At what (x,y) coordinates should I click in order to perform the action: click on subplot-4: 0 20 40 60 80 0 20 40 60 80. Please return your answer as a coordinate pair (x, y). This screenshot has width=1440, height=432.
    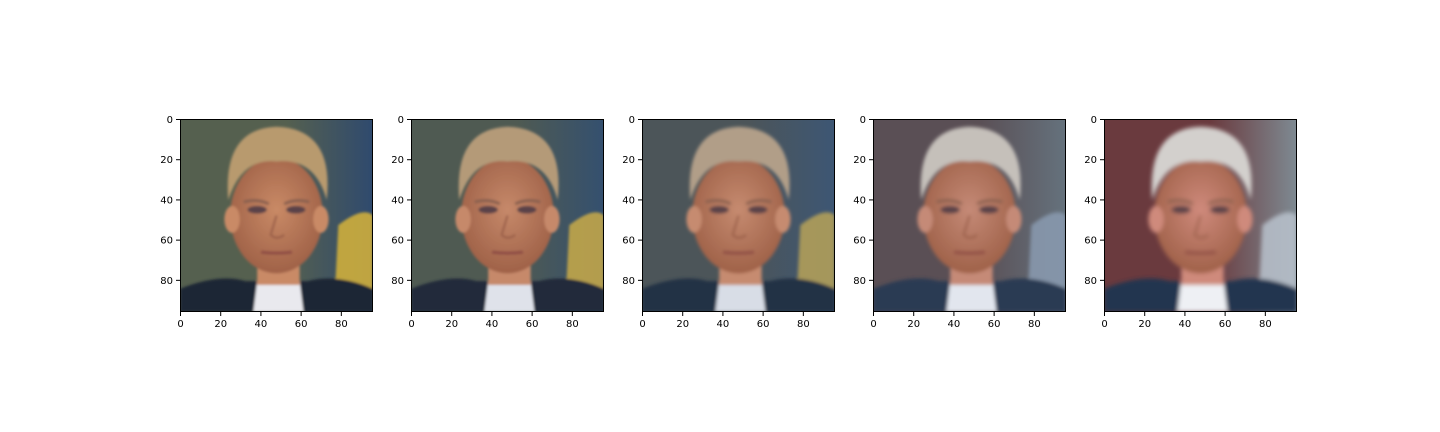
    Looking at the image, I should click on (959, 222).